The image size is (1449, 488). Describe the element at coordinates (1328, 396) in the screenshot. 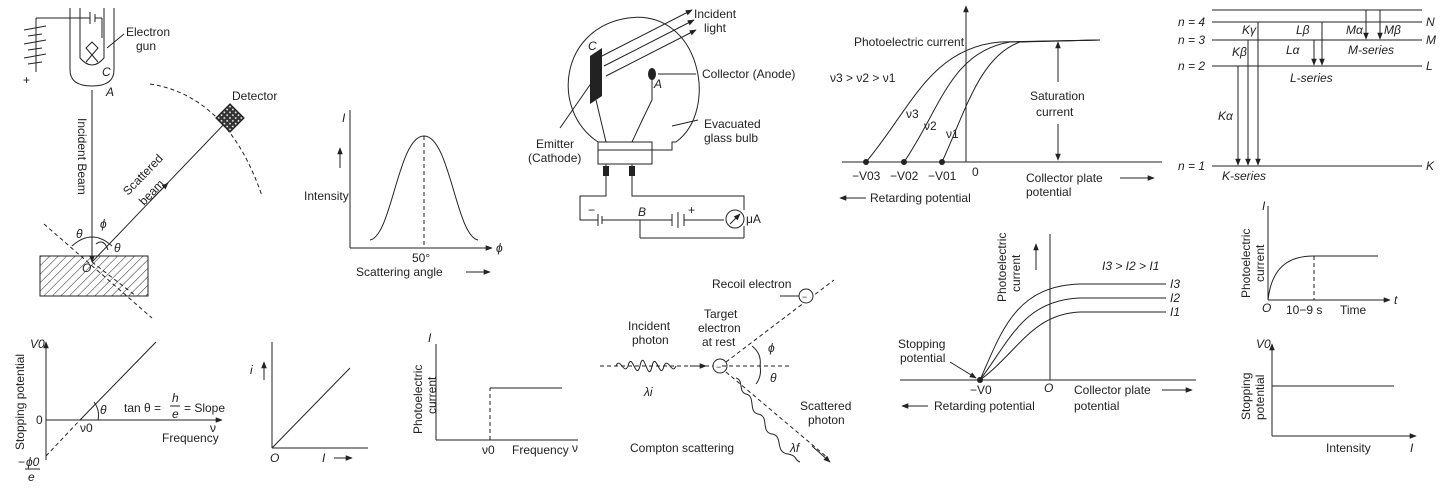

I see `stopping-intensity-plot: V0 Stopping potential Intensity I` at that location.